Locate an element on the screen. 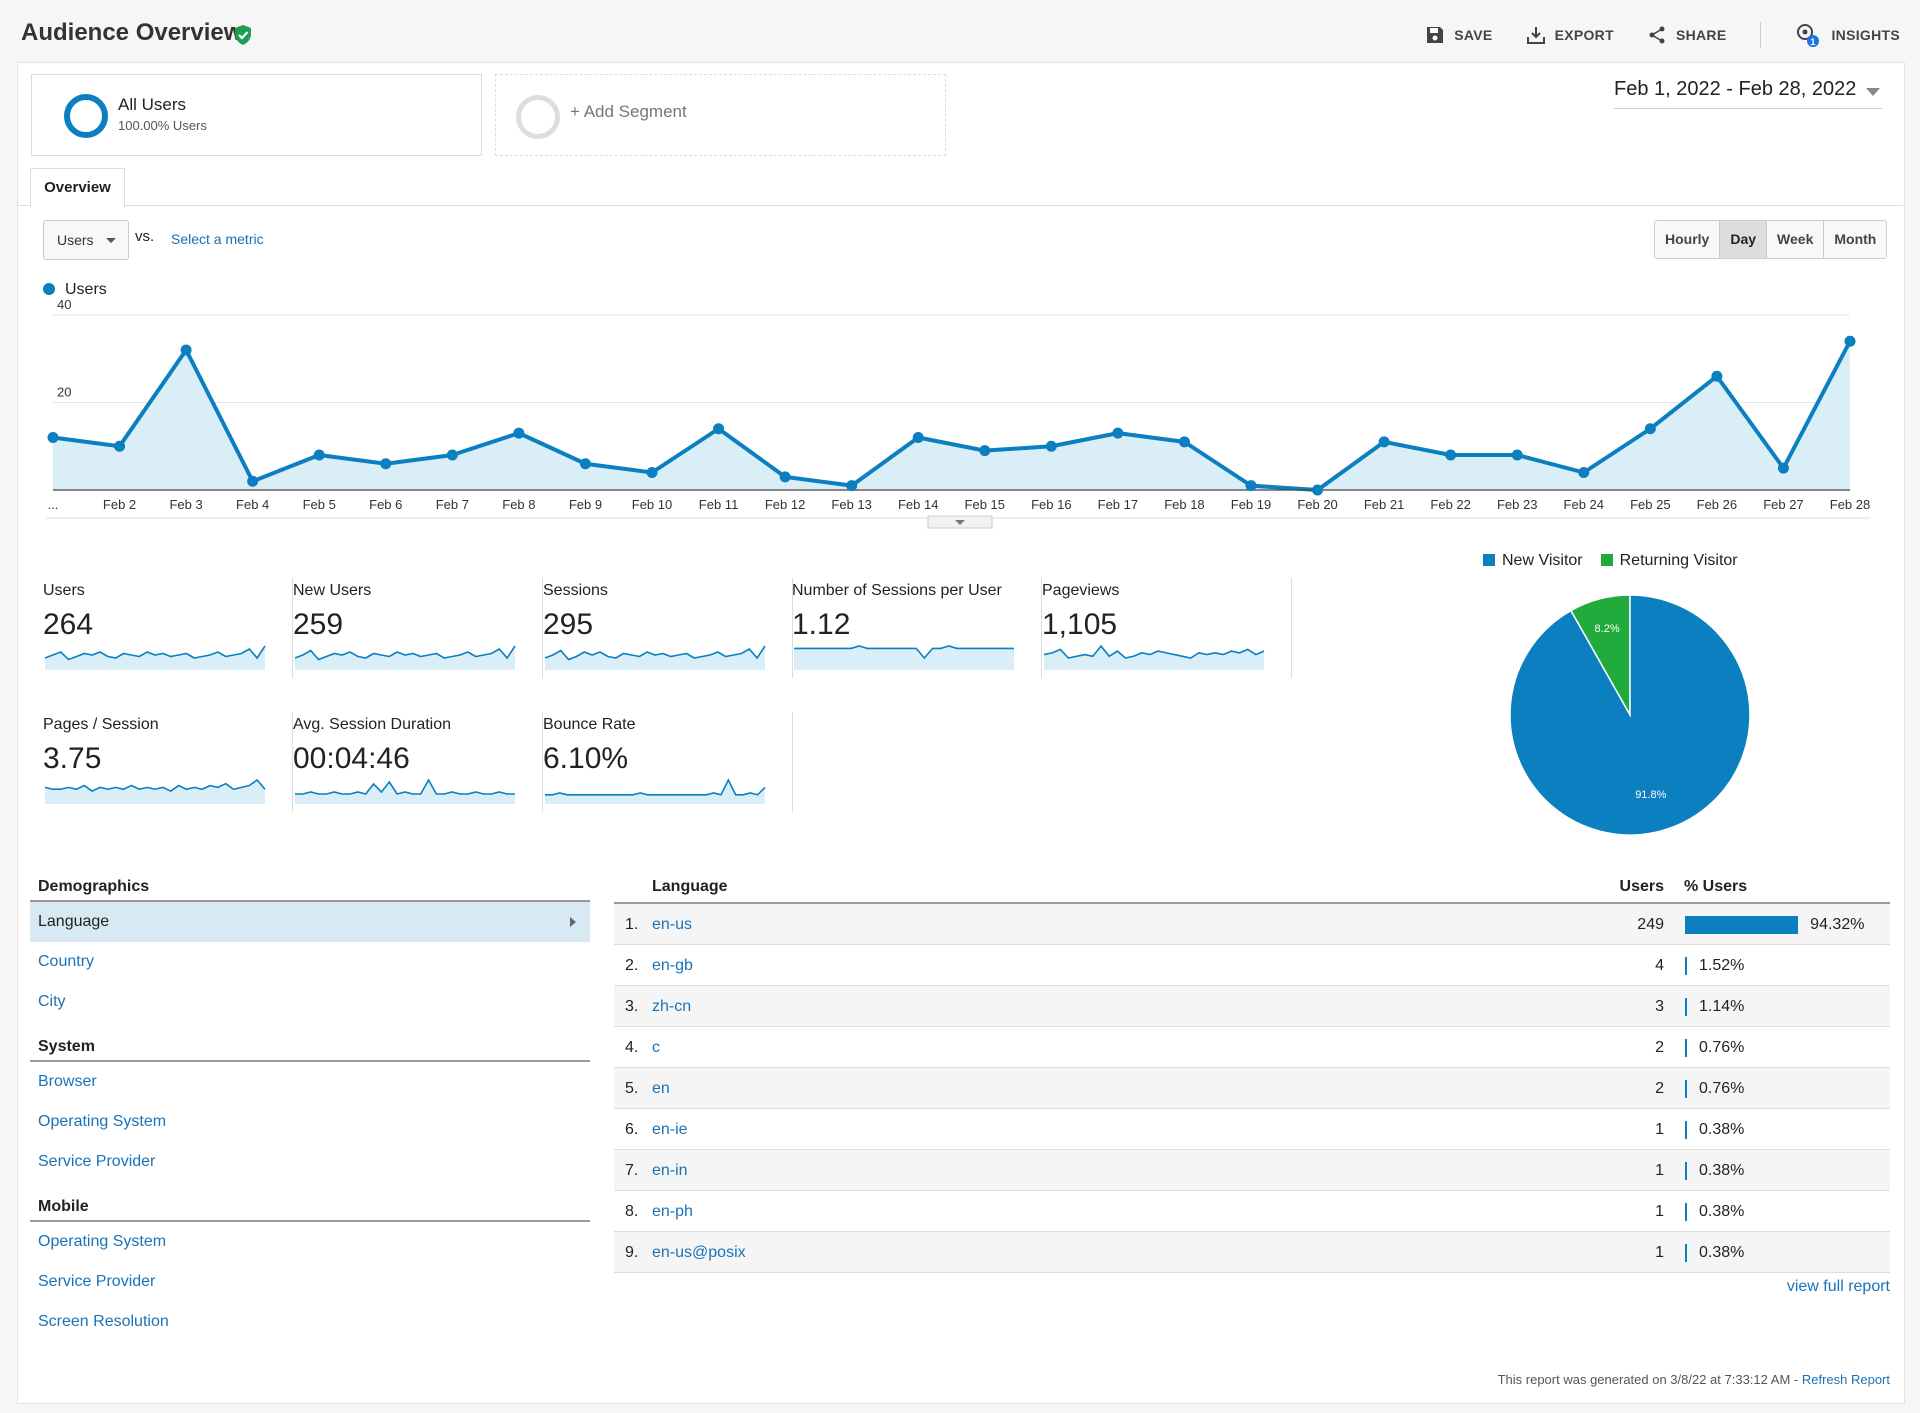  period-selector: Hourly Day Week Month is located at coordinates (1771, 239).